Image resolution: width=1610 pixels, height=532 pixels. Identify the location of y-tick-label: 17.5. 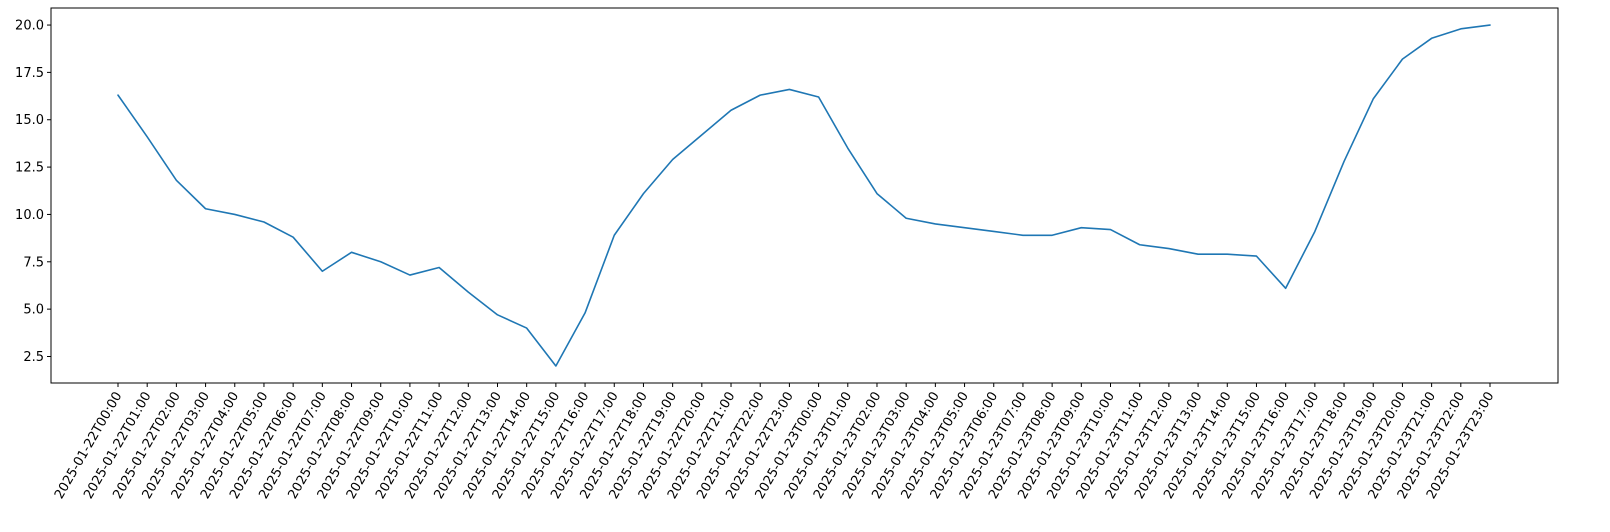
(29, 73).